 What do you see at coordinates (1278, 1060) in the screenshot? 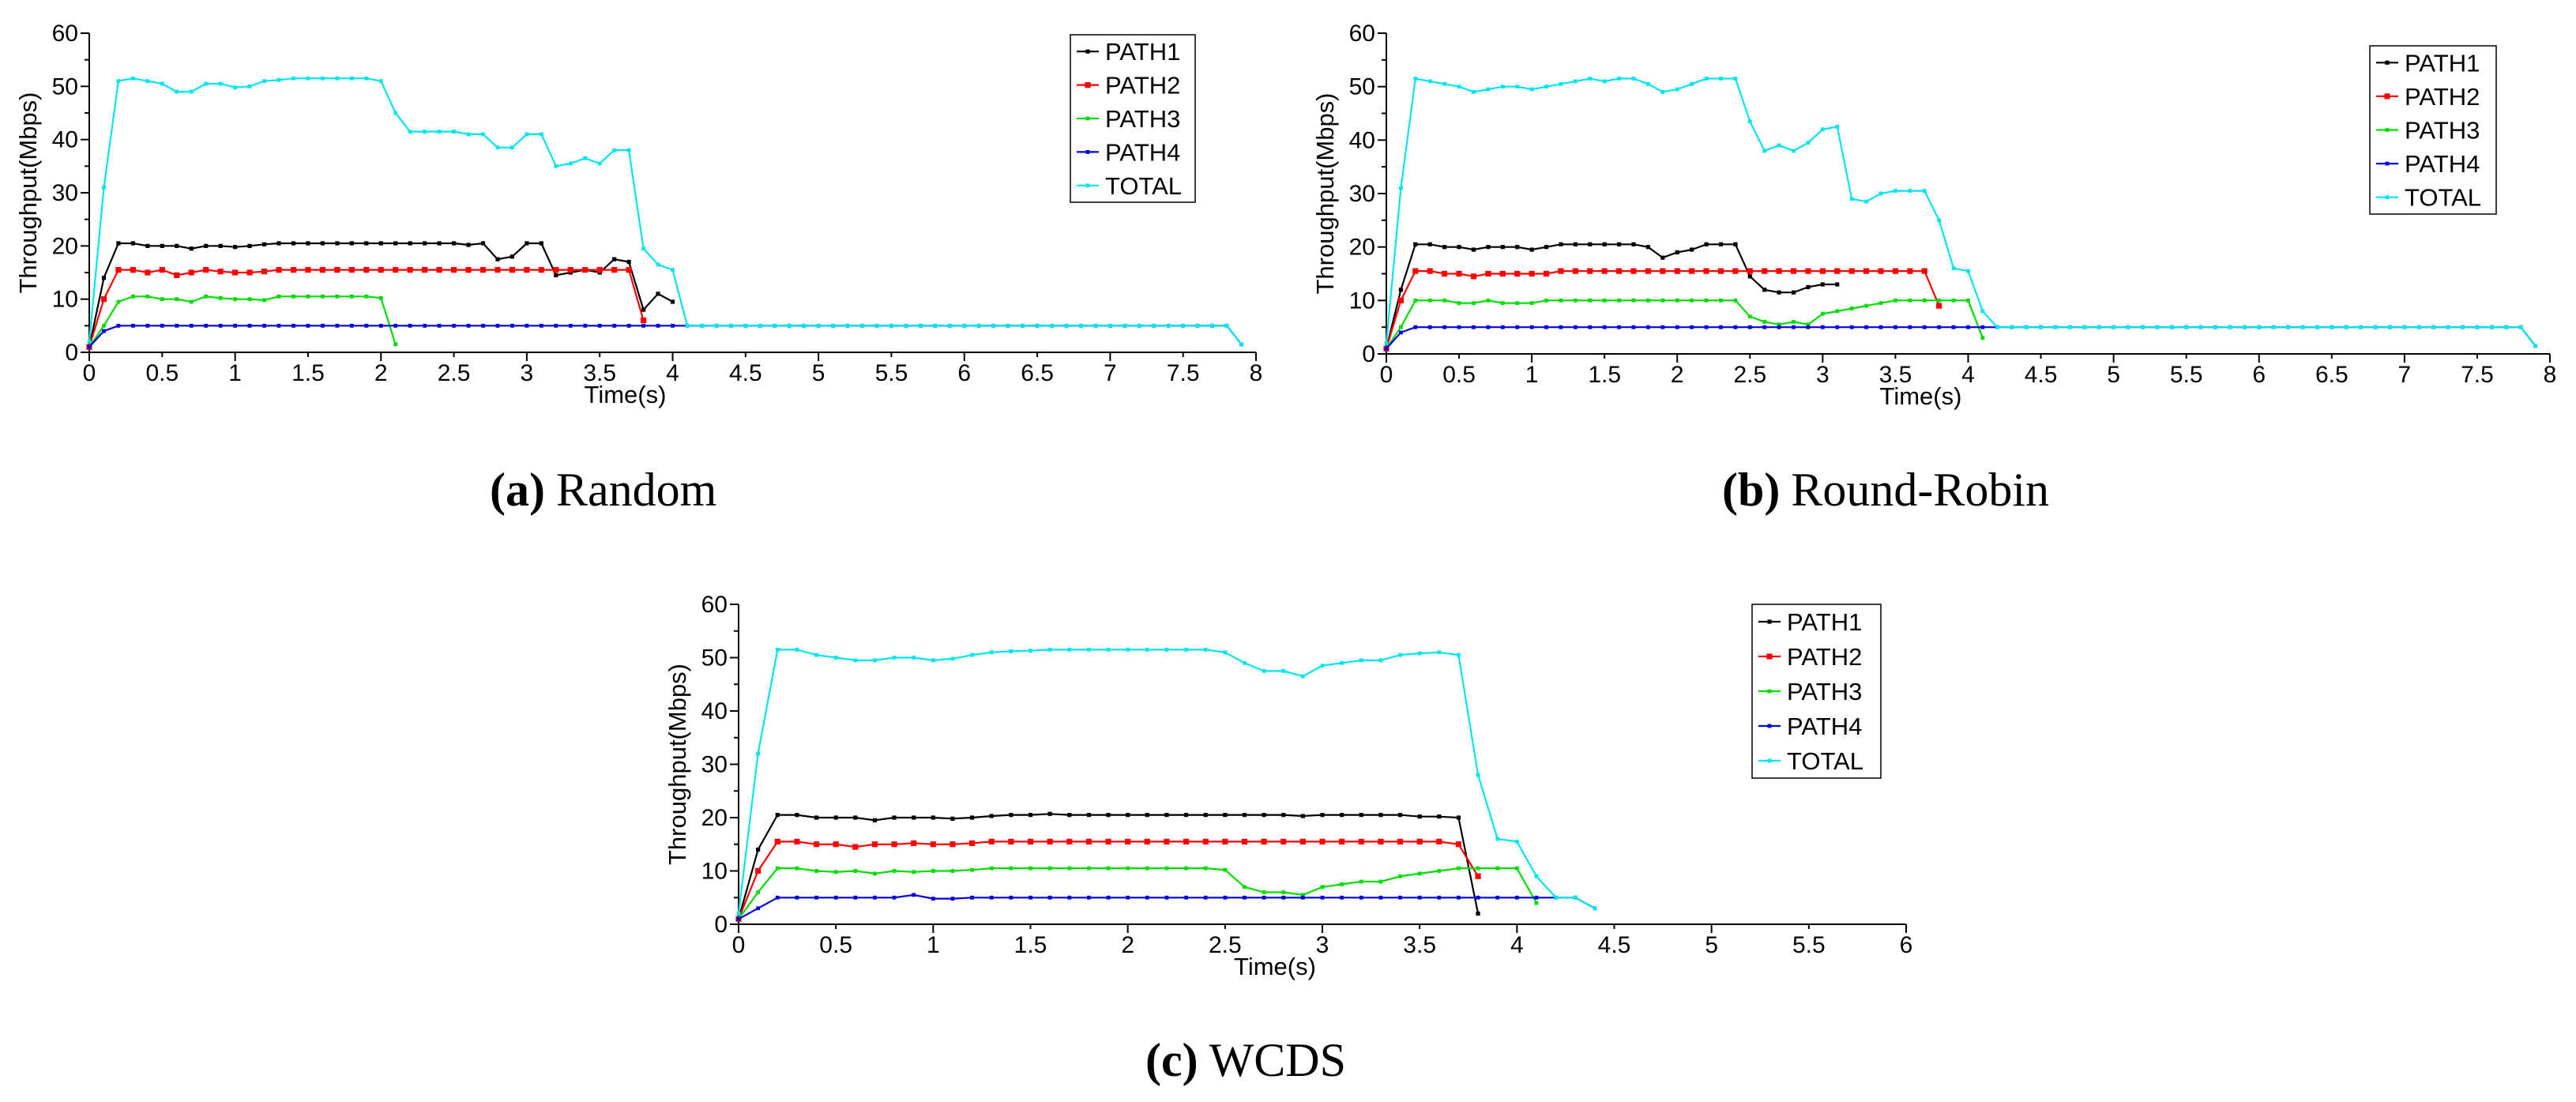
I see `caption-name: WCDS` at bounding box center [1278, 1060].